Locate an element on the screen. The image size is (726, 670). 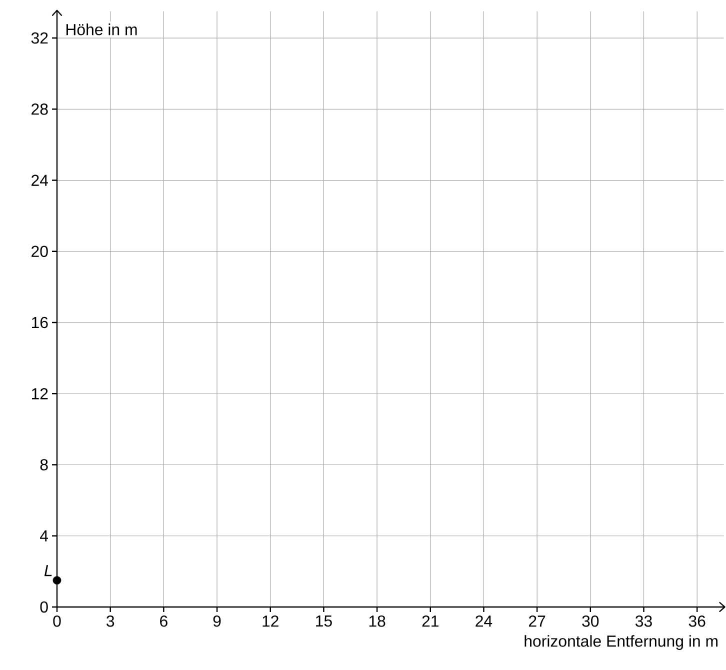
x-tick-label: 12 is located at coordinates (270, 621).